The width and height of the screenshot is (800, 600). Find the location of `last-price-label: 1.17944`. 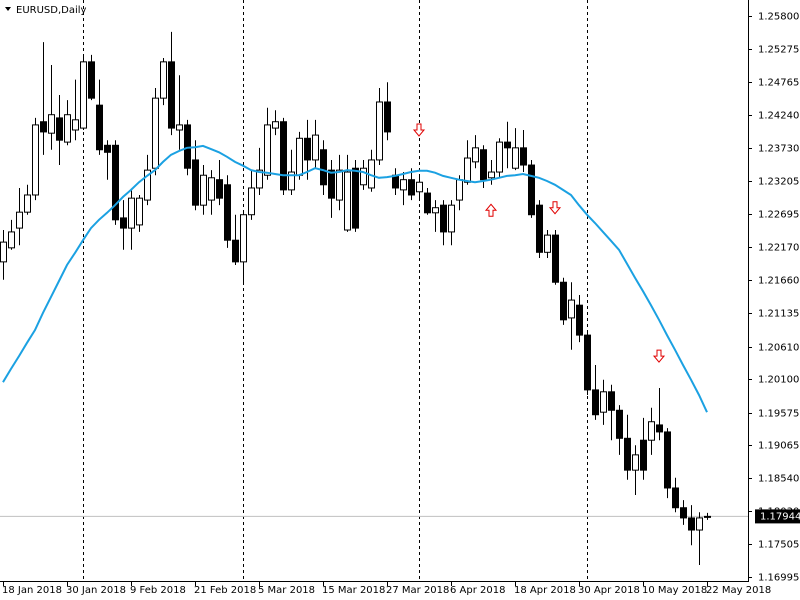

last-price-label: 1.17944 is located at coordinates (780, 516).